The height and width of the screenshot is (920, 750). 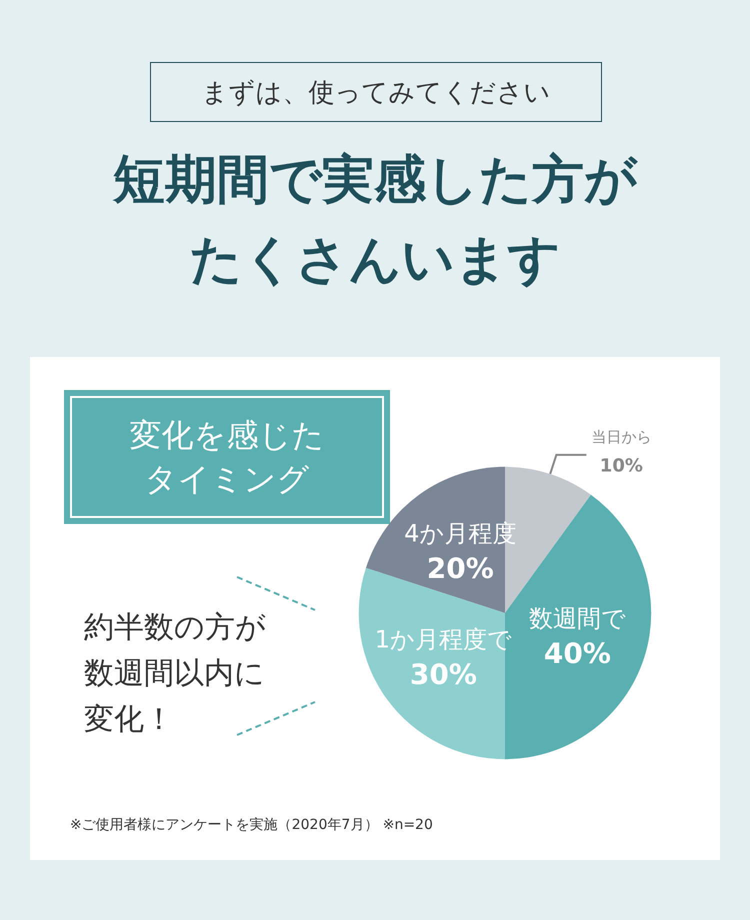 I want to click on data-label: 10%, so click(x=621, y=465).